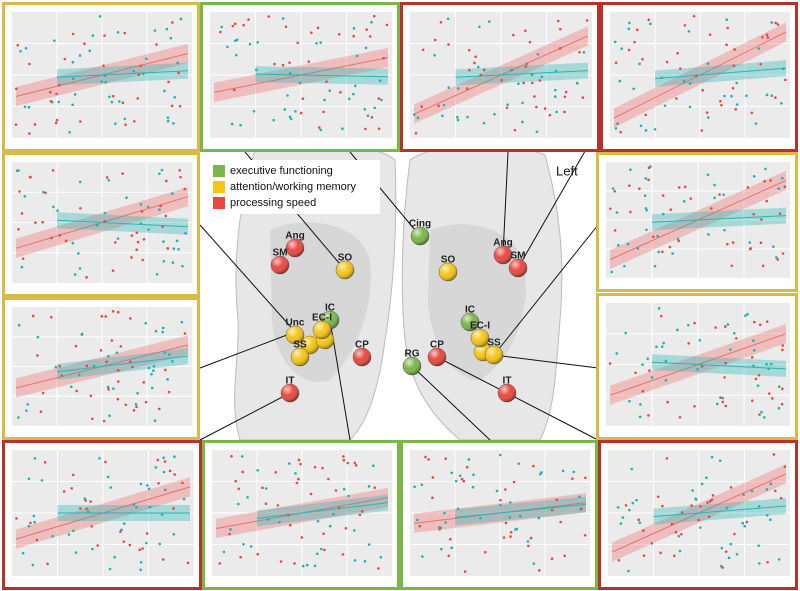 The image size is (800, 591). What do you see at coordinates (310, 345) in the screenshot?
I see `node-shine` at bounding box center [310, 345].